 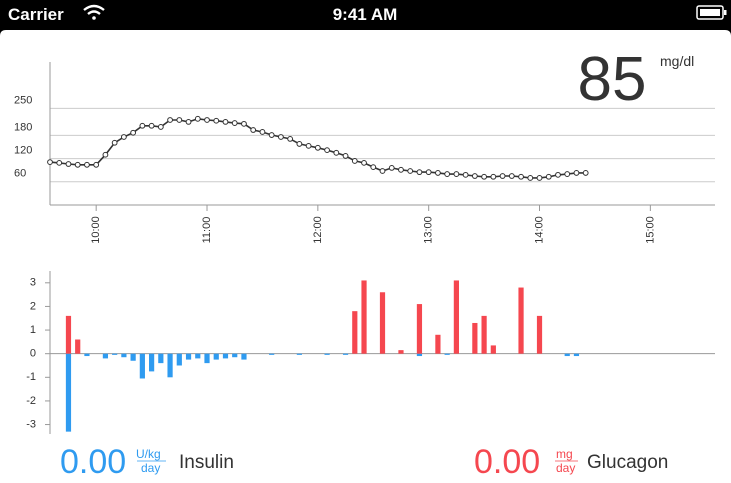 I want to click on clock: 9:41 AM, so click(x=365, y=14).